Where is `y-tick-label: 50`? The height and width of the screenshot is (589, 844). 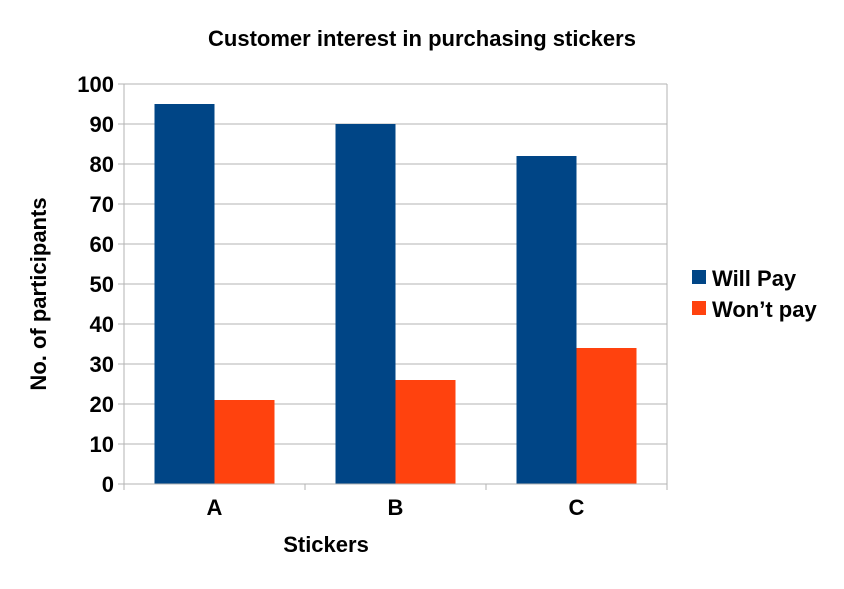 y-tick-label: 50 is located at coordinates (102, 284).